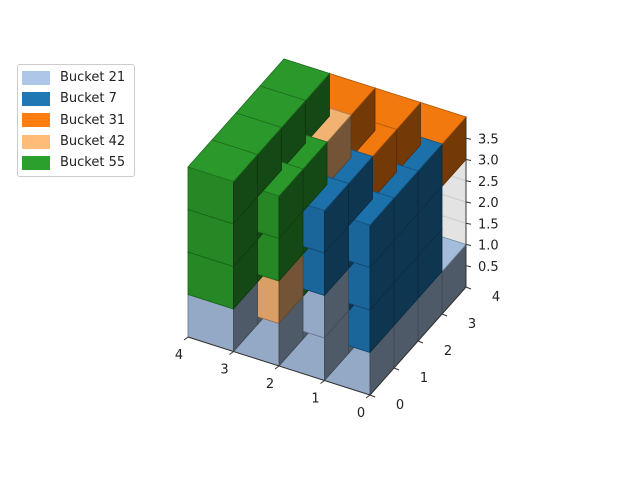 The height and width of the screenshot is (480, 640). Describe the element at coordinates (488, 203) in the screenshot. I see `z-tick-label: 2.0` at that location.